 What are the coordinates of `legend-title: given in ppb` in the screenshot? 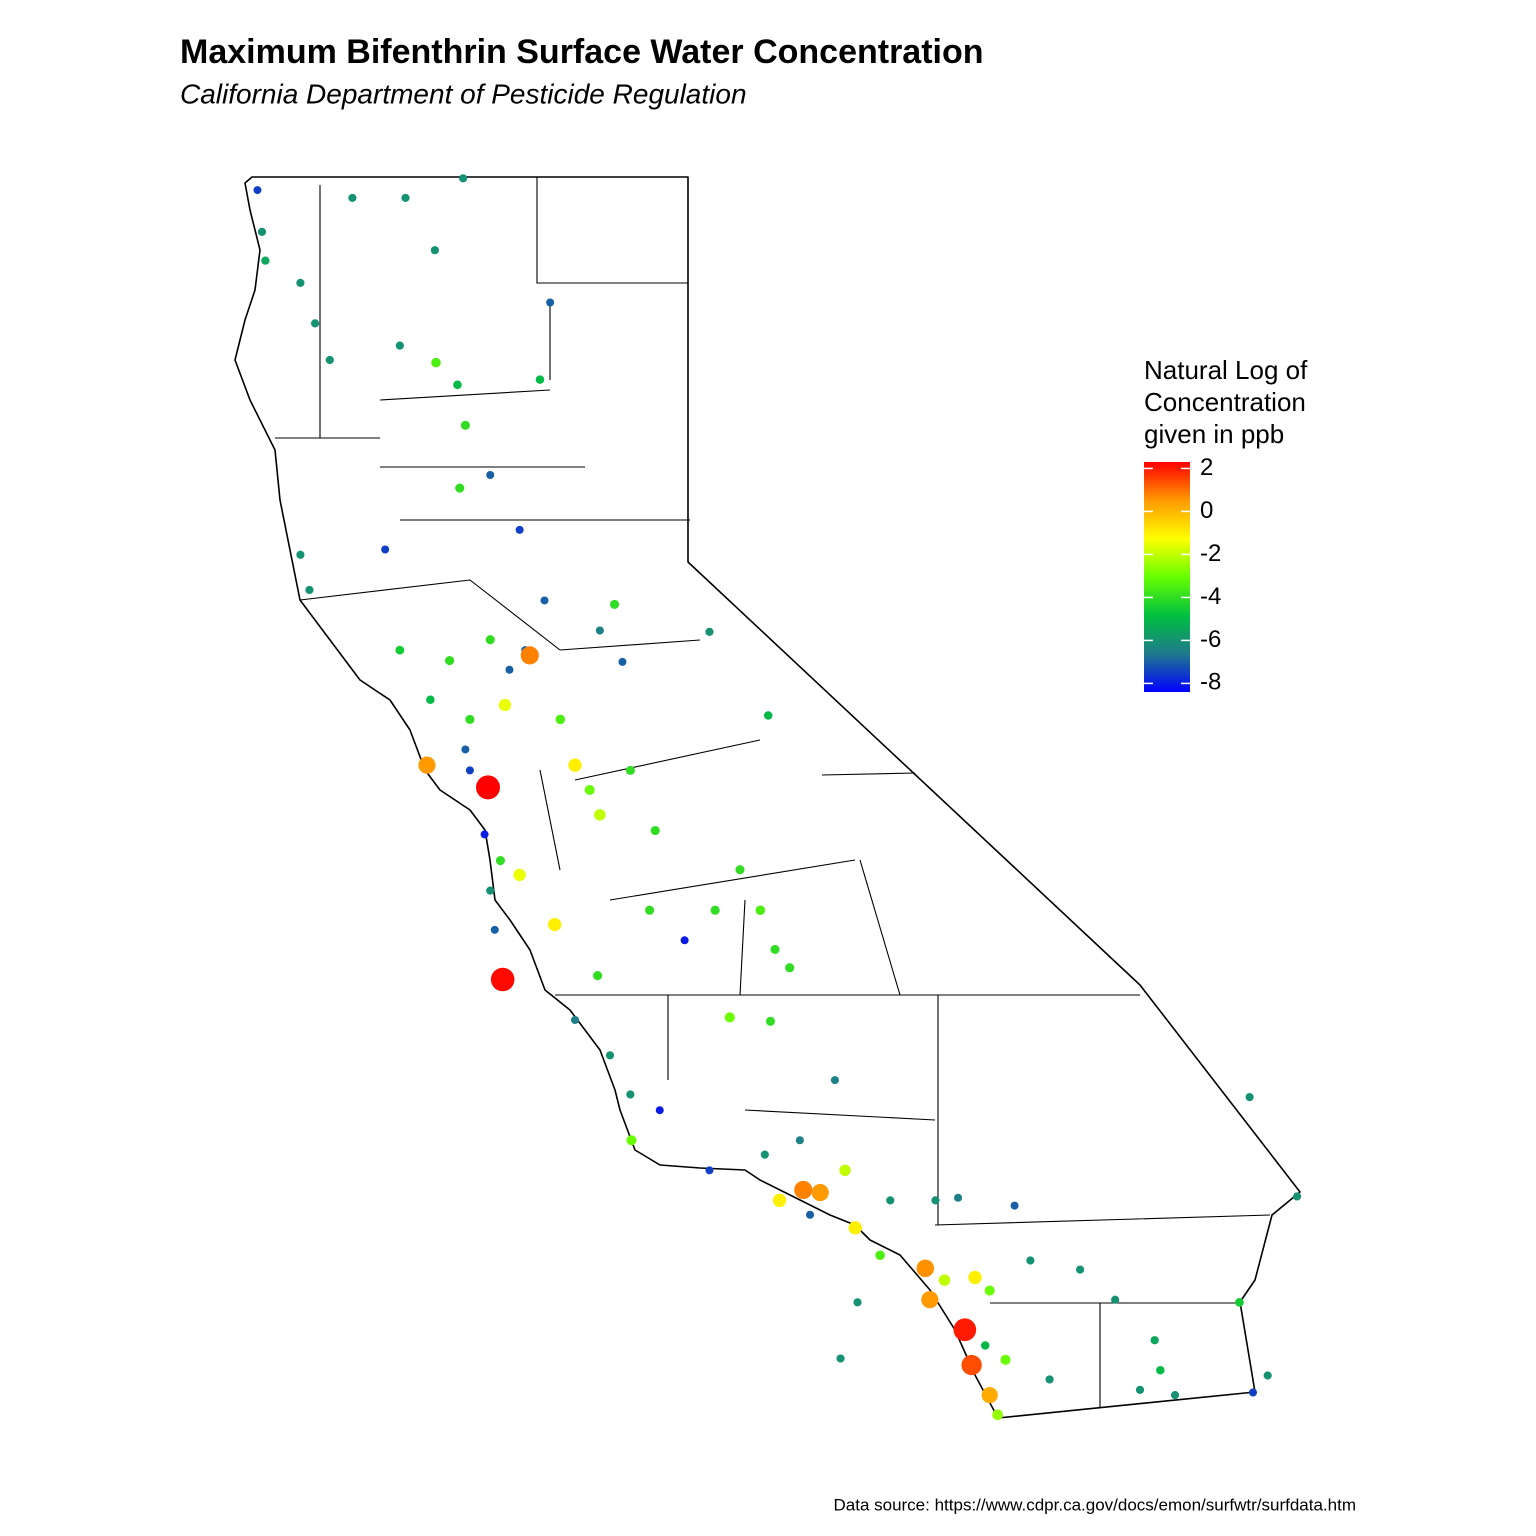 It's located at (1214, 434).